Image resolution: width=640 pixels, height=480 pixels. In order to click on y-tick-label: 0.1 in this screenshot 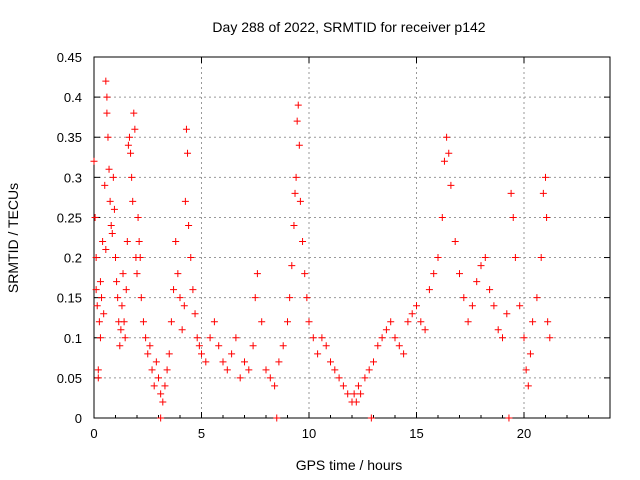, I will do `click(73, 338)`.